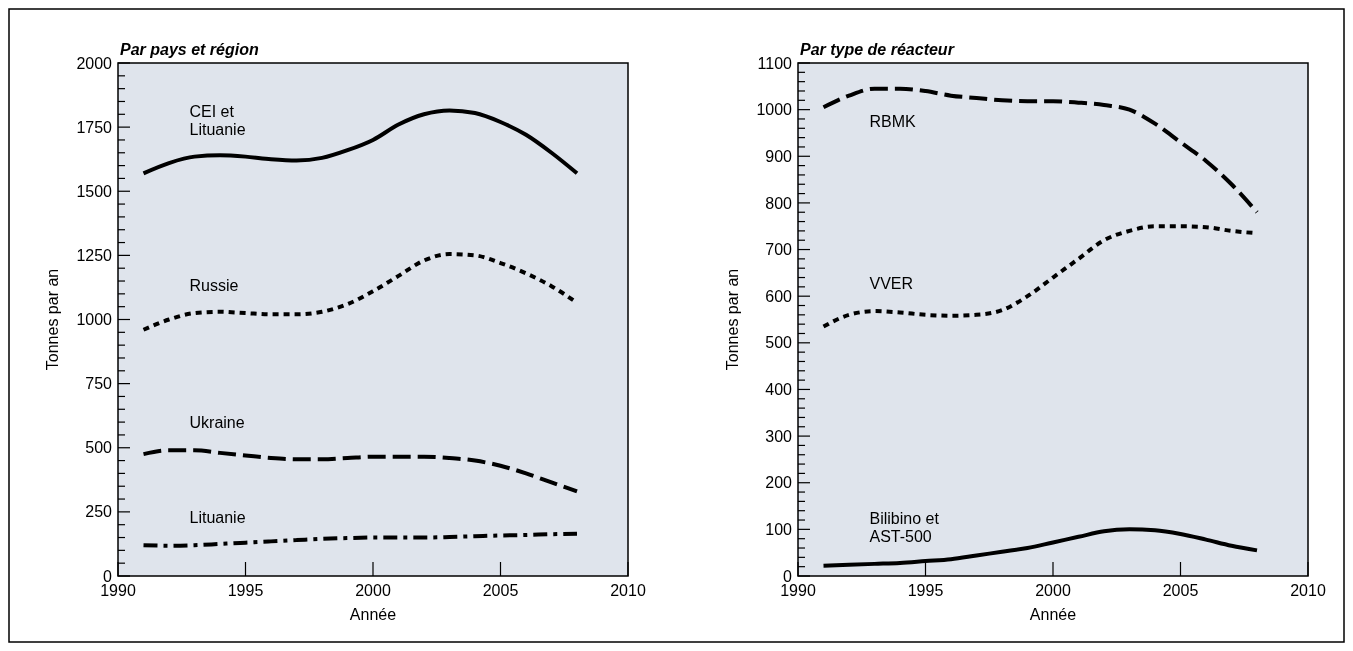  What do you see at coordinates (779, 250) in the screenshot?
I see `y-tick-label: 700` at bounding box center [779, 250].